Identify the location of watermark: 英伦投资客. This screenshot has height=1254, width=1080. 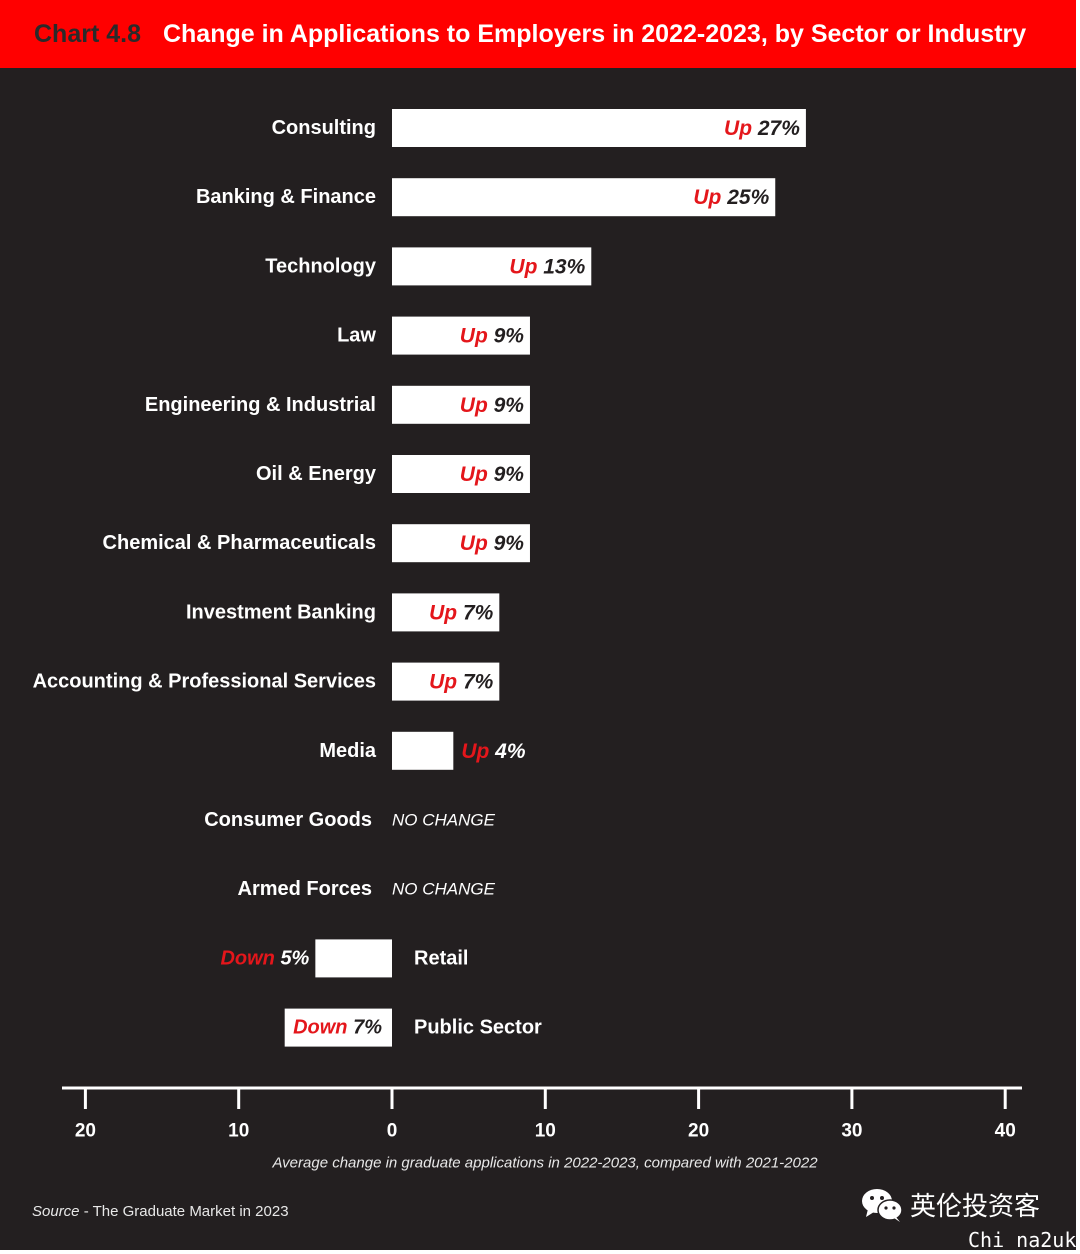
(950, 1204).